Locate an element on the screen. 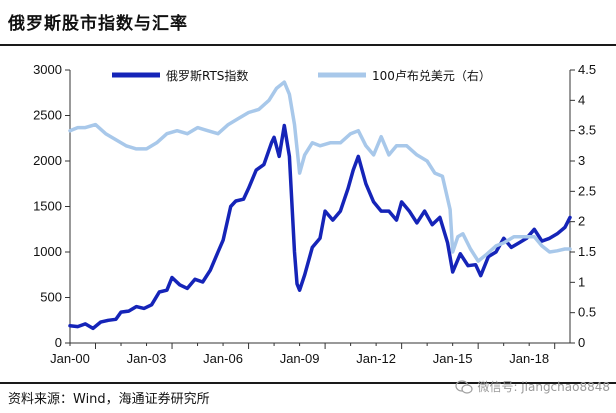 The width and height of the screenshot is (616, 413). x-tick-label: Jan-09 is located at coordinates (300, 358).